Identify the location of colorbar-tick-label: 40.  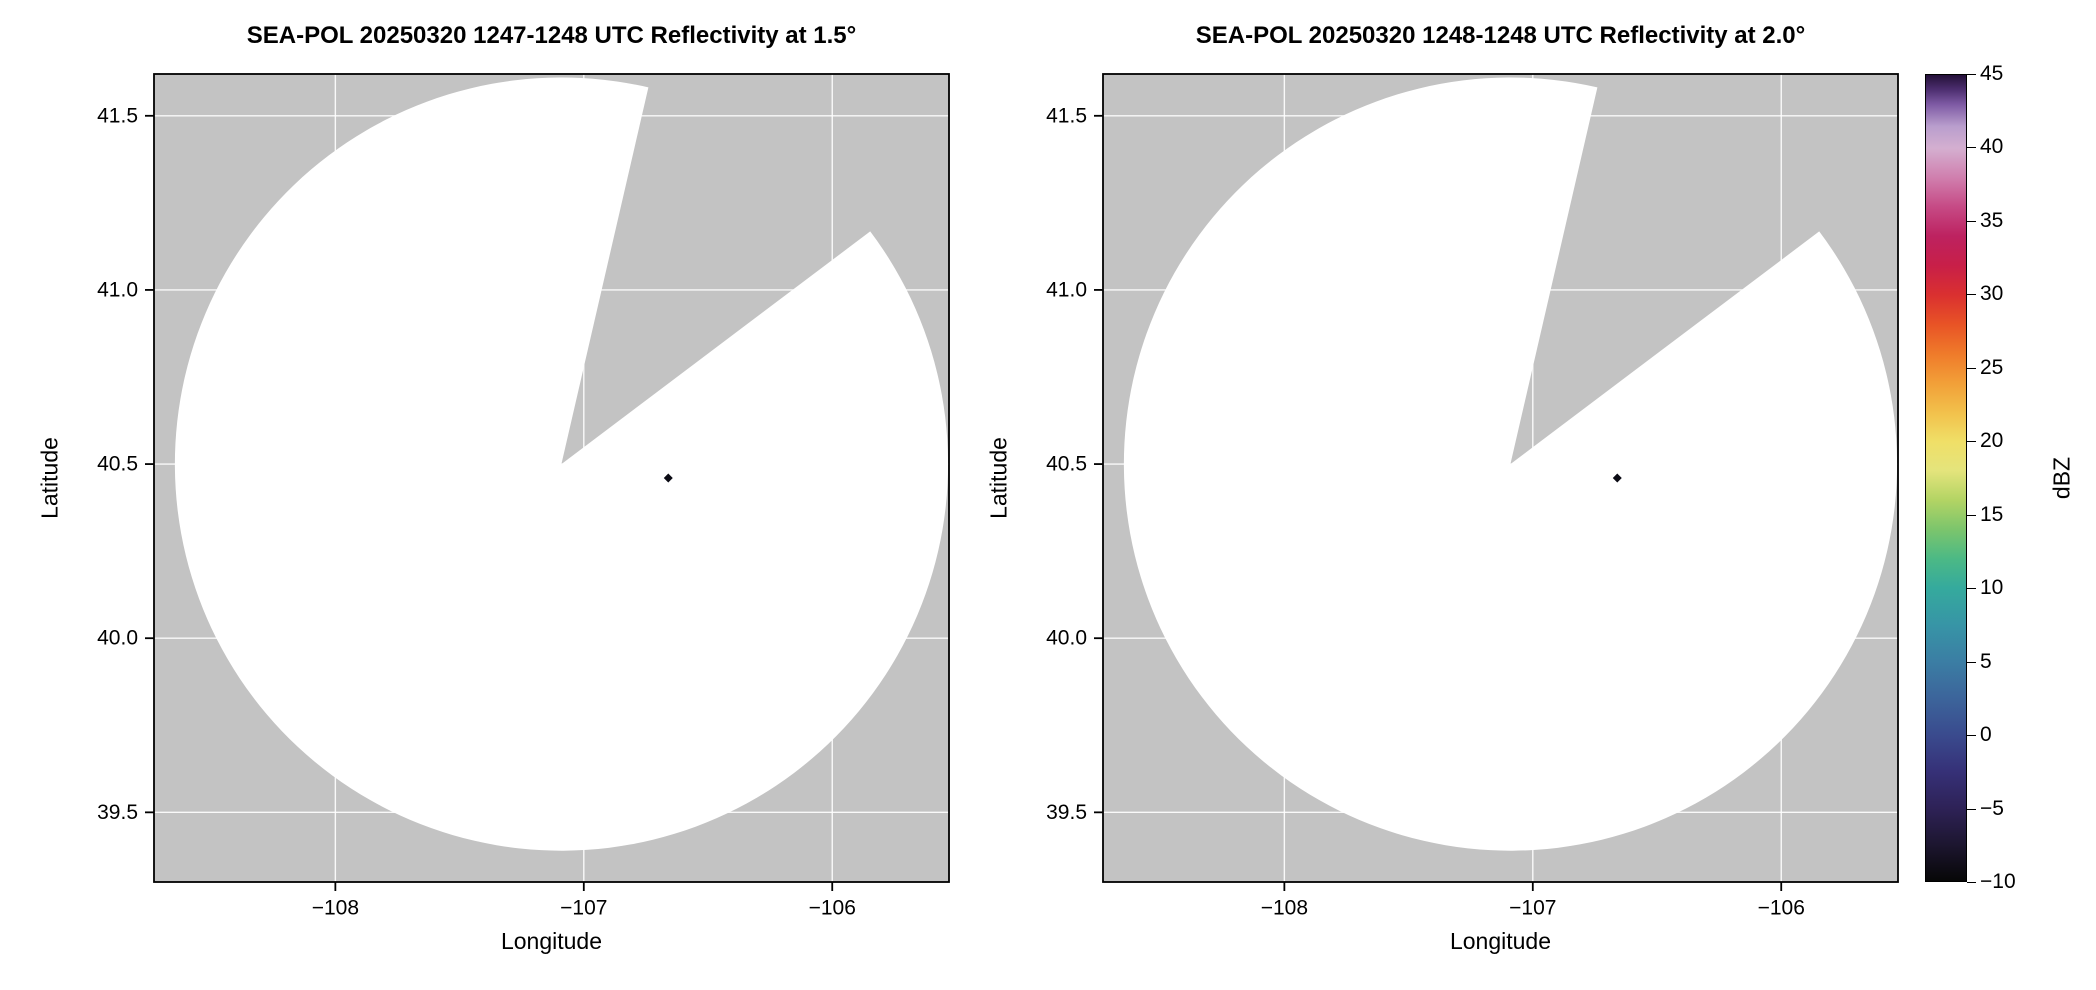
(1992, 147).